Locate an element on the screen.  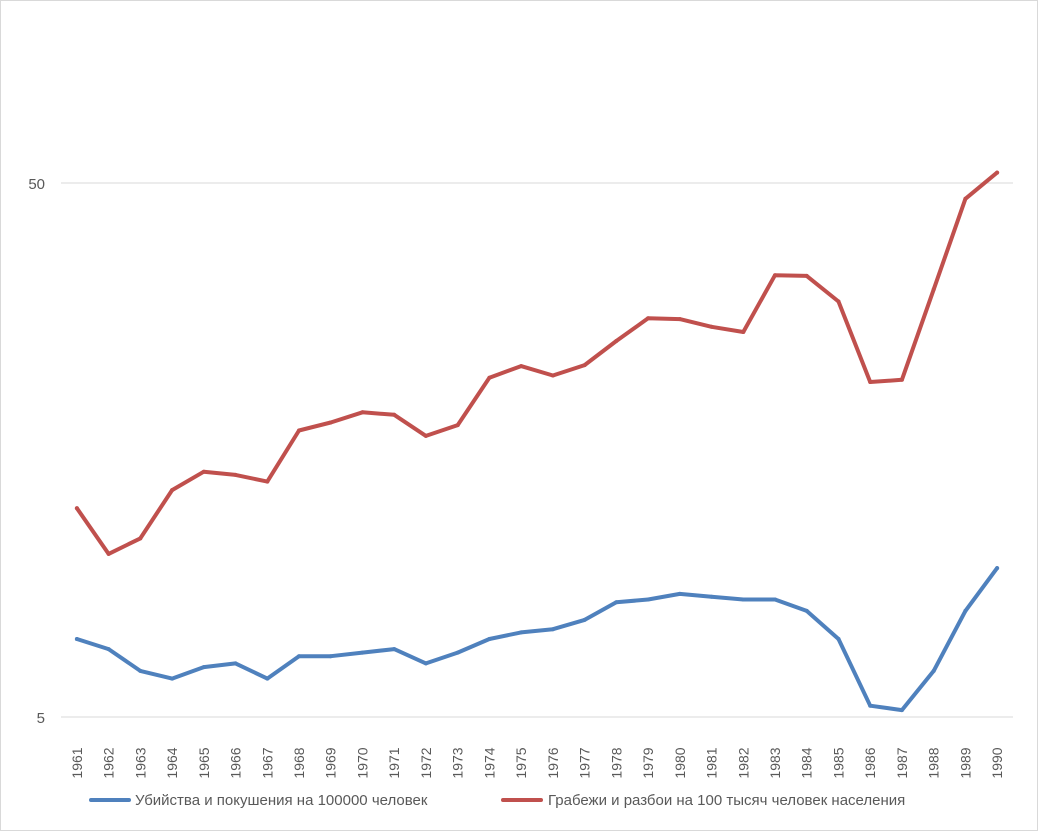
y-tick-label: 50 is located at coordinates (36, 184).